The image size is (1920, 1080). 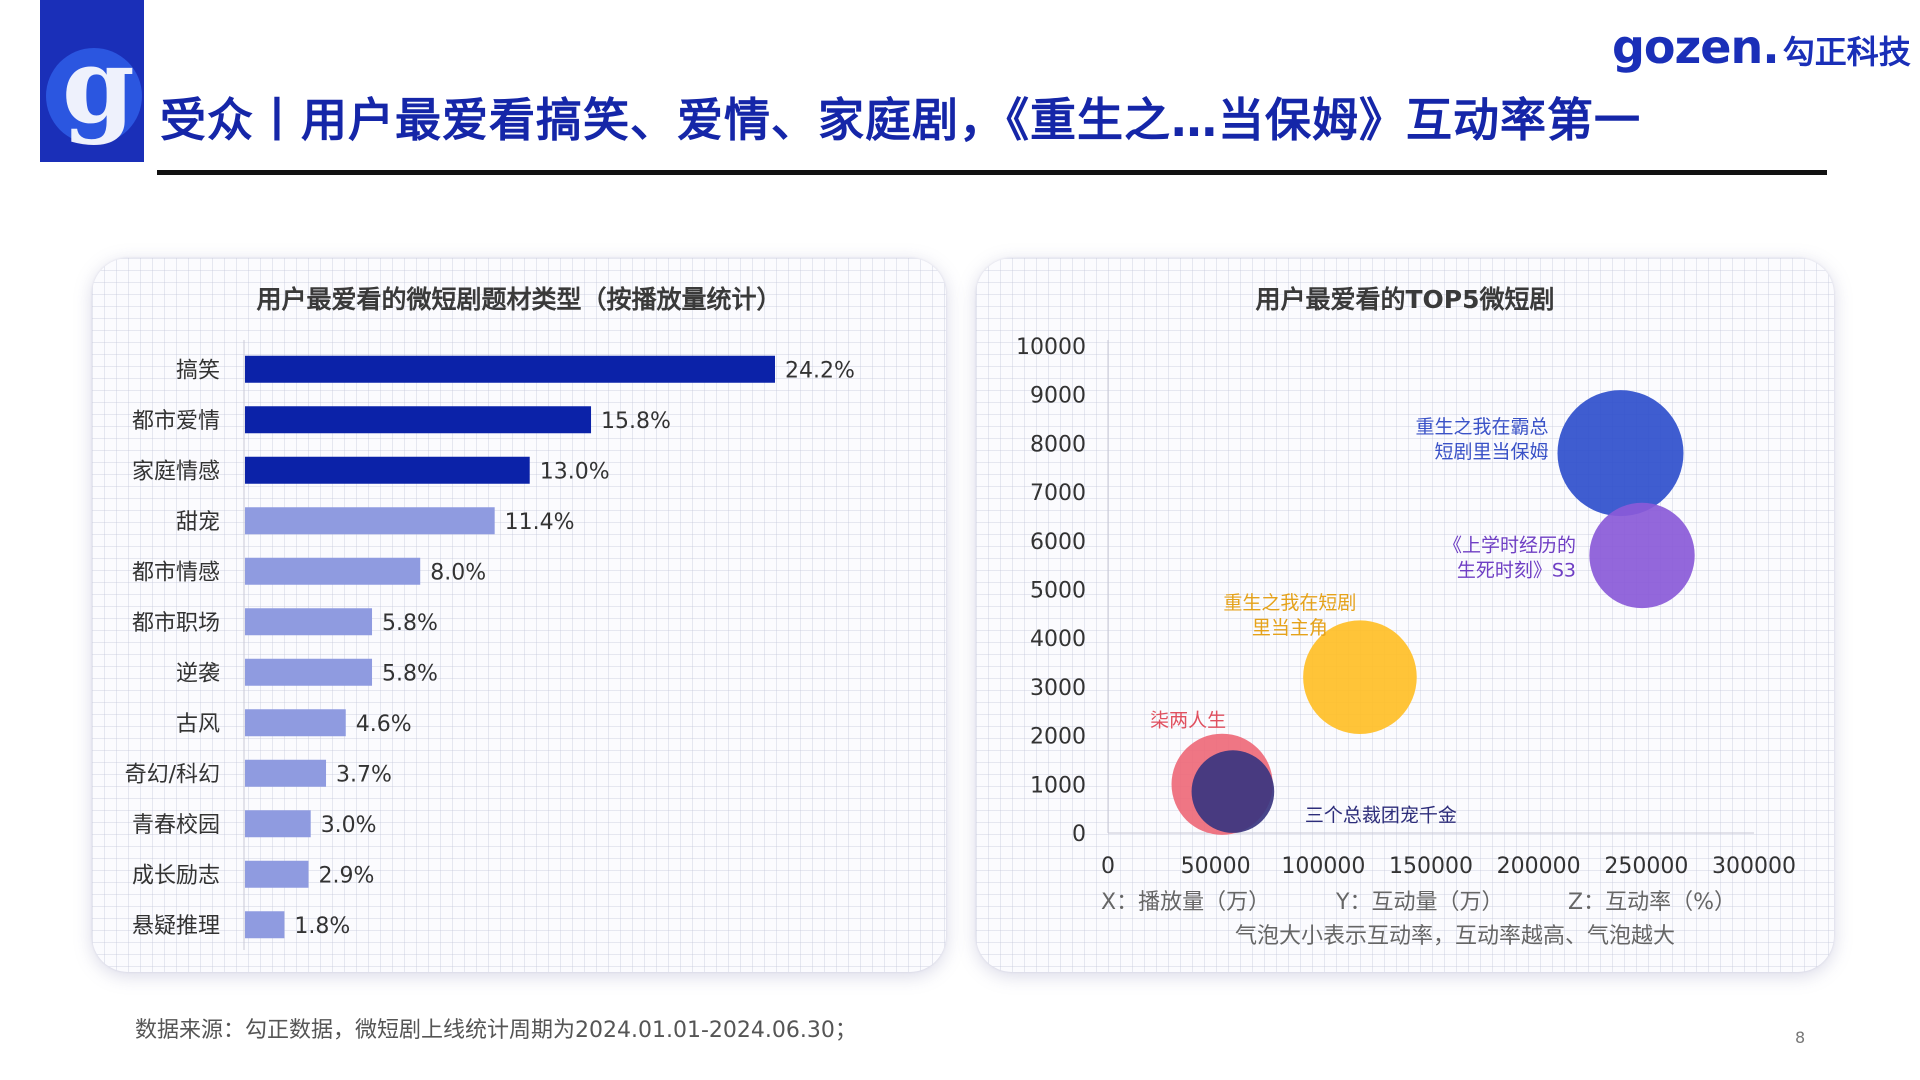 I want to click on bar-category-label: 都市职场, so click(x=176, y=623).